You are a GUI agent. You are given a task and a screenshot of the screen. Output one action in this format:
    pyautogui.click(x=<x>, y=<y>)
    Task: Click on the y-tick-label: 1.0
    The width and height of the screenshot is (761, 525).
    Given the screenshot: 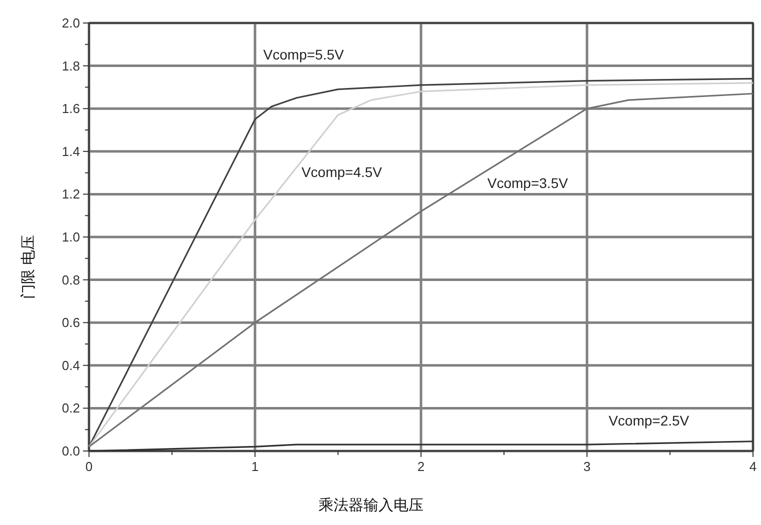 What is the action you would take?
    pyautogui.click(x=71, y=237)
    